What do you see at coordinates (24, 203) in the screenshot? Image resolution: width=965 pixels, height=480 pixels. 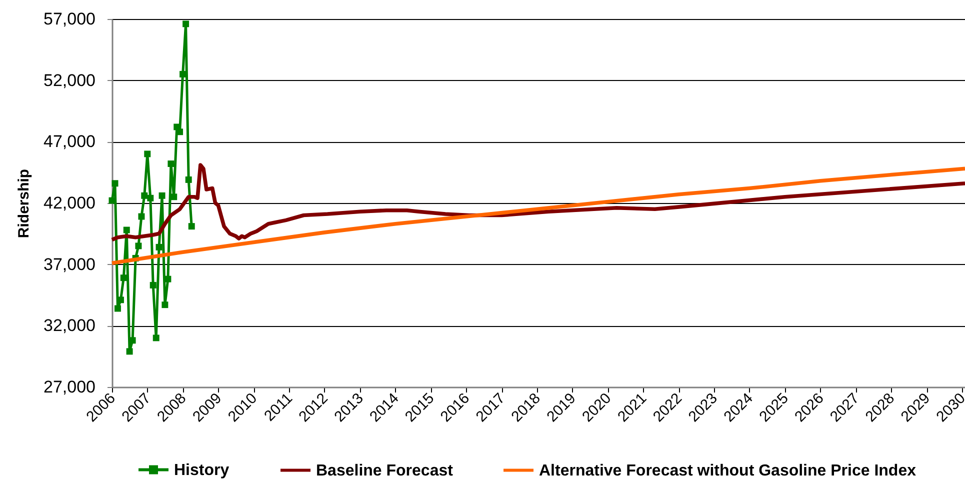 I see `y-axis-title: Ridership` at bounding box center [24, 203].